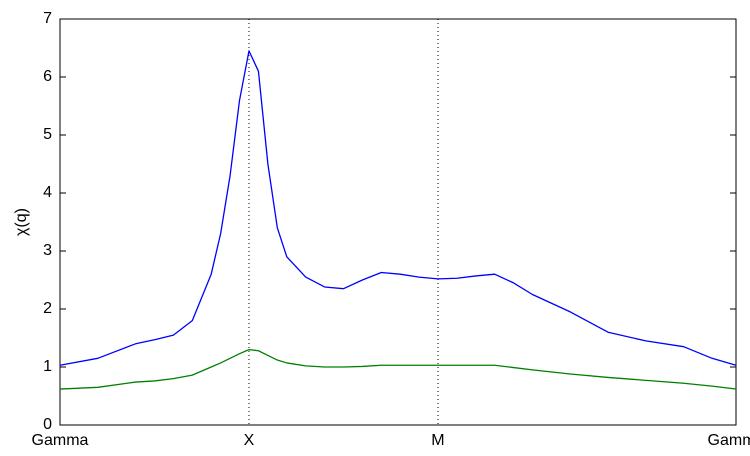 The image size is (750, 456). What do you see at coordinates (249, 440) in the screenshot?
I see `x-tick-label: X` at bounding box center [249, 440].